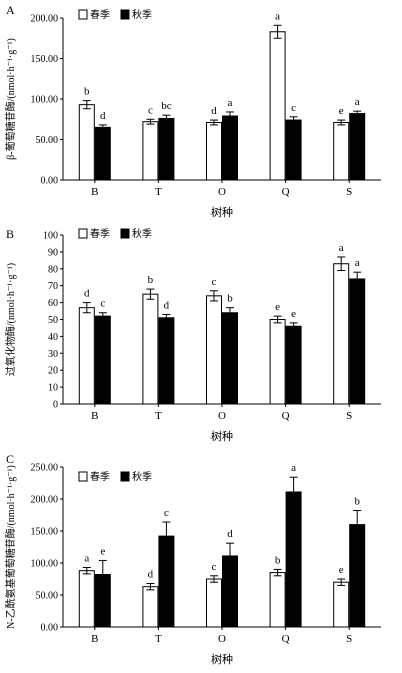 The width and height of the screenshot is (402, 673). Describe the element at coordinates (53, 303) in the screenshot. I see `y-tick-label: 60` at that location.